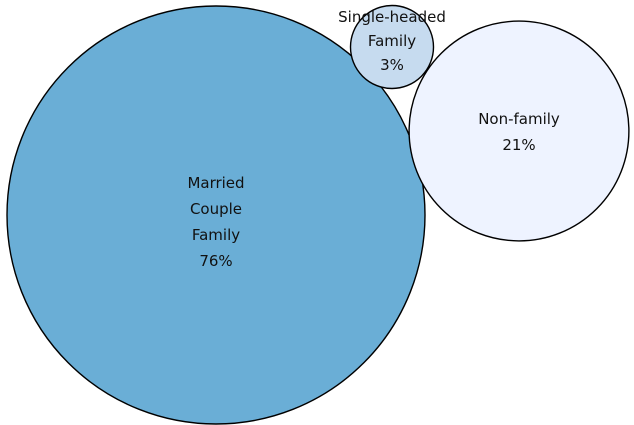 The image size is (634, 425). I want to click on bubble-label-married-couple-family-line-0: Married, so click(215, 183).